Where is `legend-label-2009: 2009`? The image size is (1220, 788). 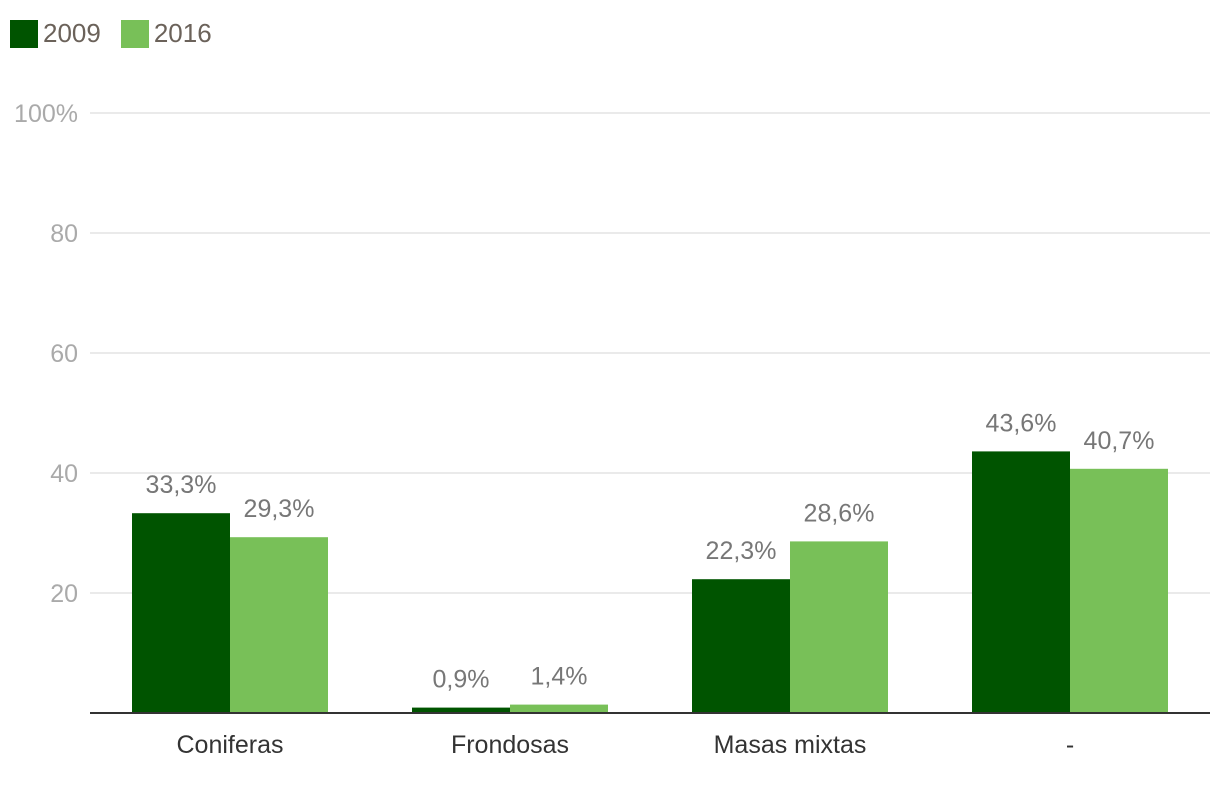
legend-label-2009: 2009 is located at coordinates (72, 33).